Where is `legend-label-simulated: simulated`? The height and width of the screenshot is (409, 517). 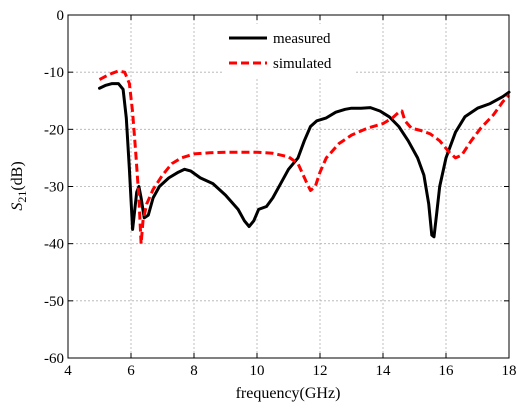
legend-label-simulated: simulated is located at coordinates (302, 64).